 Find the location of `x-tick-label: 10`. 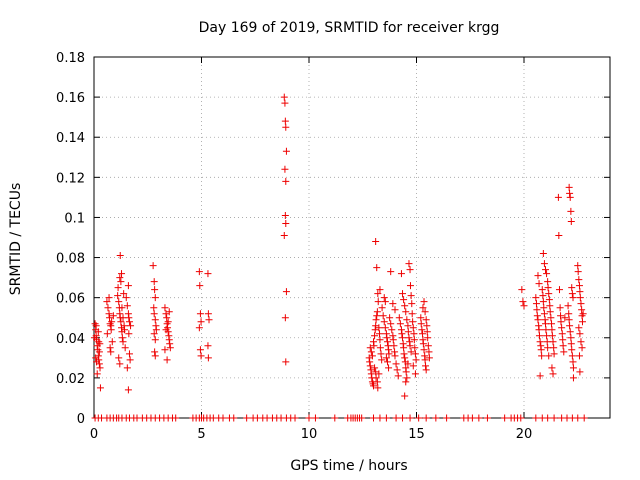

x-tick-label: 10 is located at coordinates (309, 434).